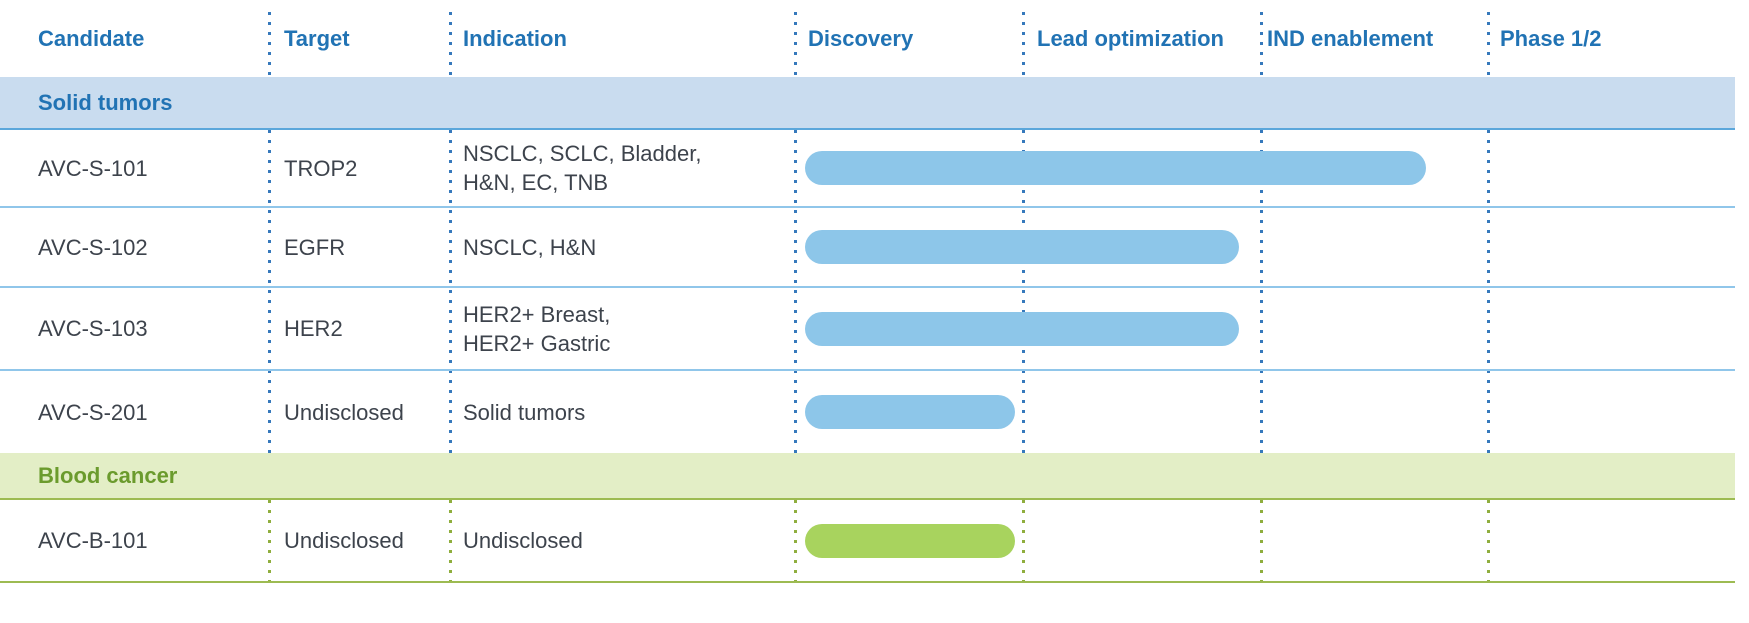 This screenshot has height=623, width=1749. What do you see at coordinates (108, 475) in the screenshot?
I see `section-label-blood-cancer: Blood cancer` at bounding box center [108, 475].